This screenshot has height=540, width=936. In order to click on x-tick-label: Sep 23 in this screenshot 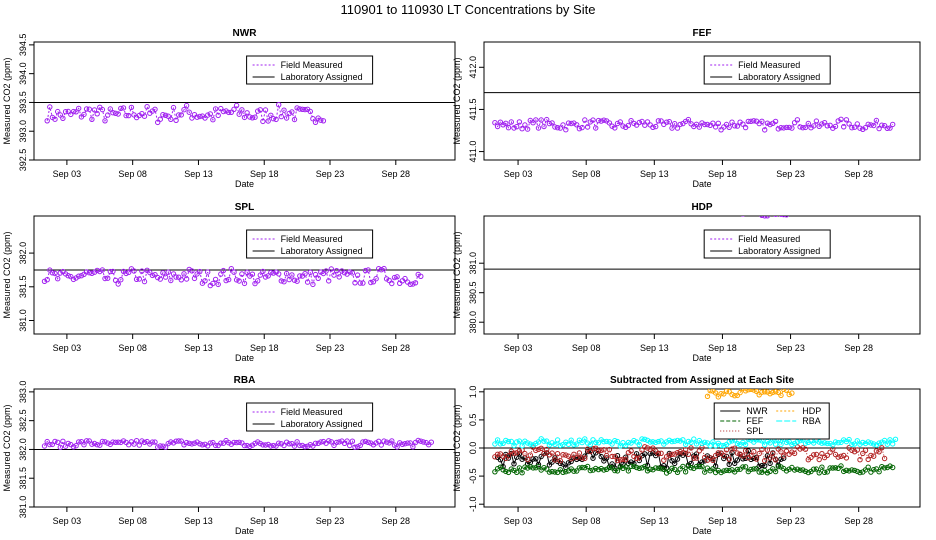, I will do `click(790, 521)`.